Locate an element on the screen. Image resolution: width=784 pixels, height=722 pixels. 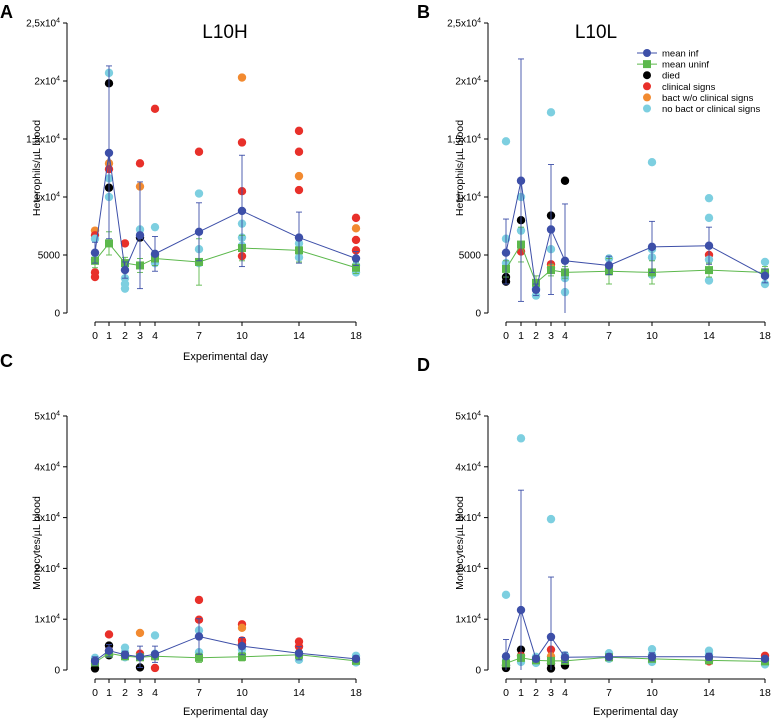
y-tick-label: 5x10⁴ is located at coordinates (468, 417).